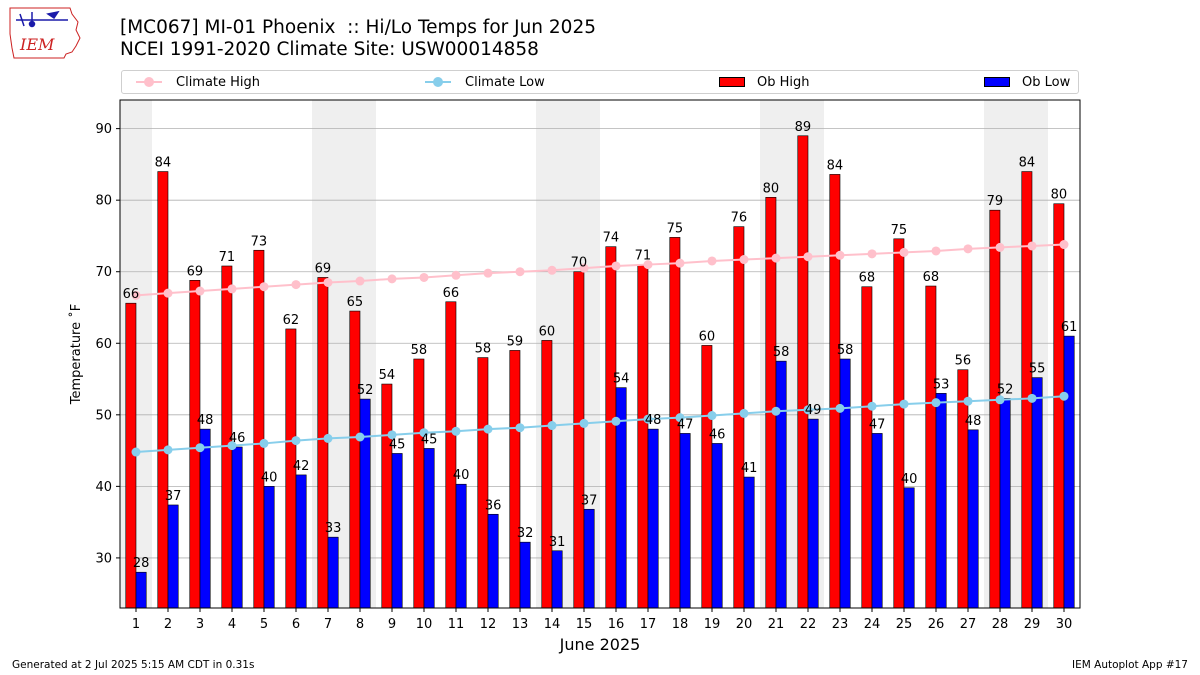  What do you see at coordinates (168, 624) in the screenshot?
I see `x-tick-label: 2` at bounding box center [168, 624].